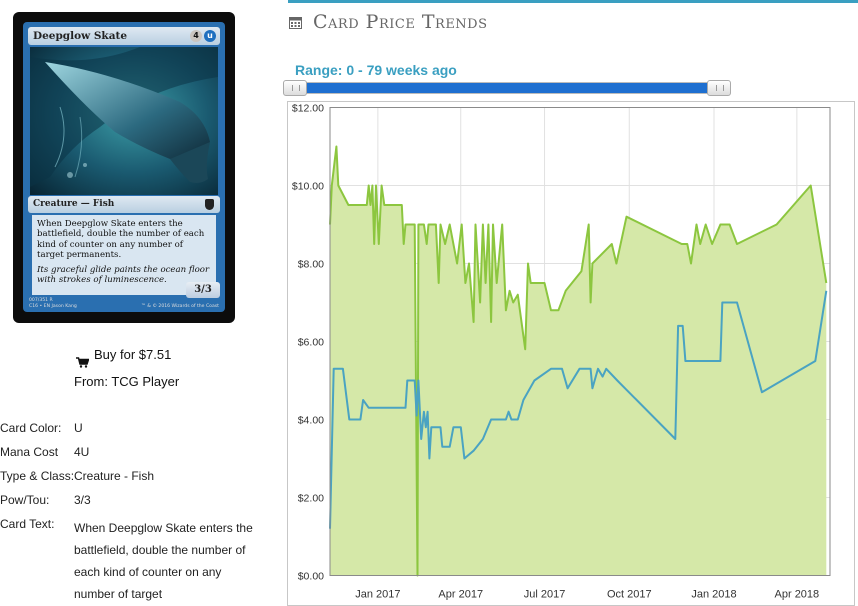 This screenshot has height=606, width=858. Describe the element at coordinates (180, 306) in the screenshot. I see `card-copyright: ™ & © 2016 Wizards of the Coast` at that location.